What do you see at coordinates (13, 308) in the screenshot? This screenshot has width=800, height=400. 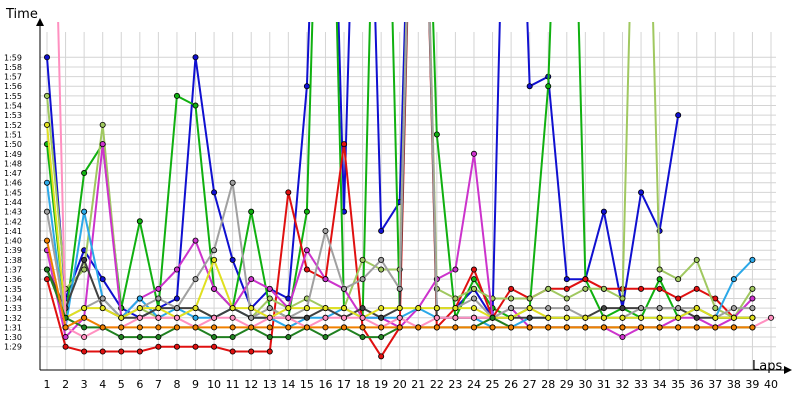 I see `y-tick-label: 1:33` at bounding box center [13, 308].